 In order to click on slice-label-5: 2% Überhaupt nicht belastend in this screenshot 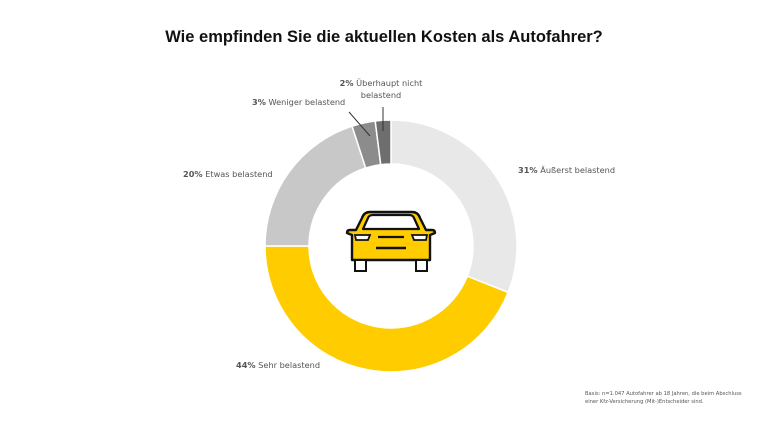, I will do `click(382, 89)`.